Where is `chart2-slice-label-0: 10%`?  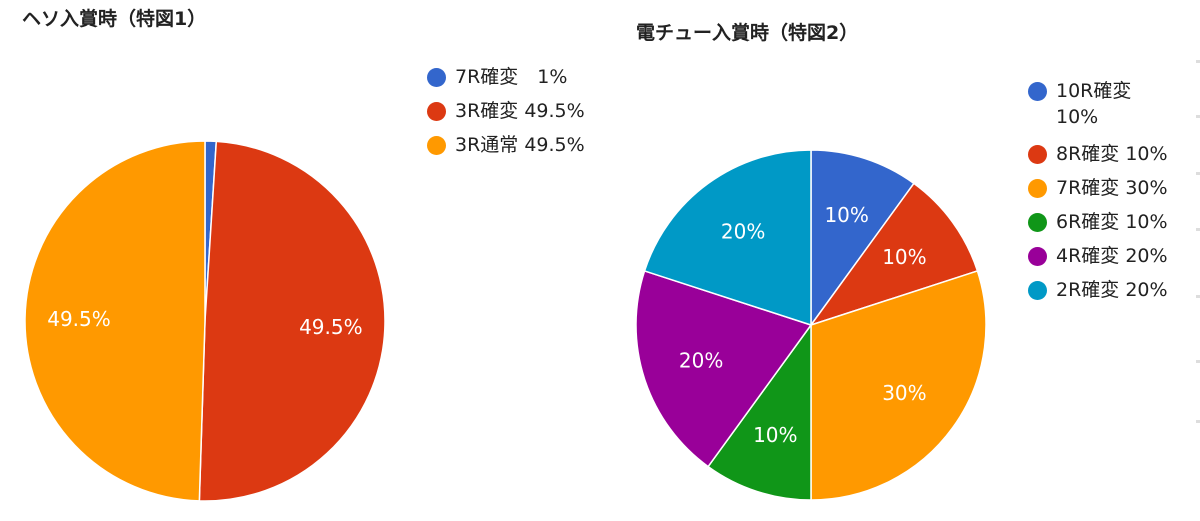
chart2-slice-label-0: 10% is located at coordinates (846, 215).